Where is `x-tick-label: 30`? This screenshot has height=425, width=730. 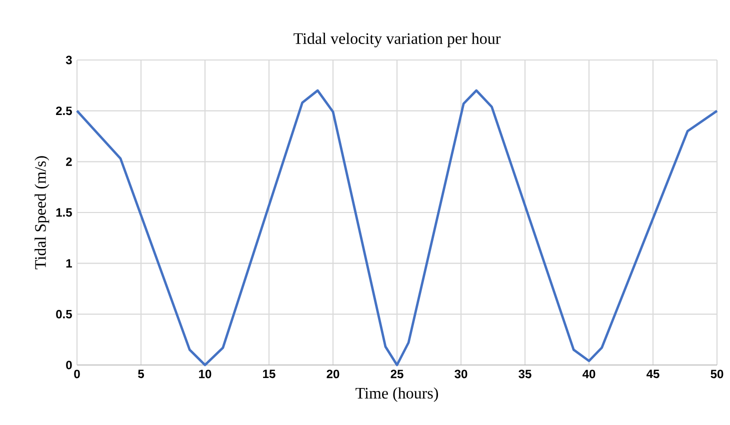 x-tick-label: 30 is located at coordinates (461, 374).